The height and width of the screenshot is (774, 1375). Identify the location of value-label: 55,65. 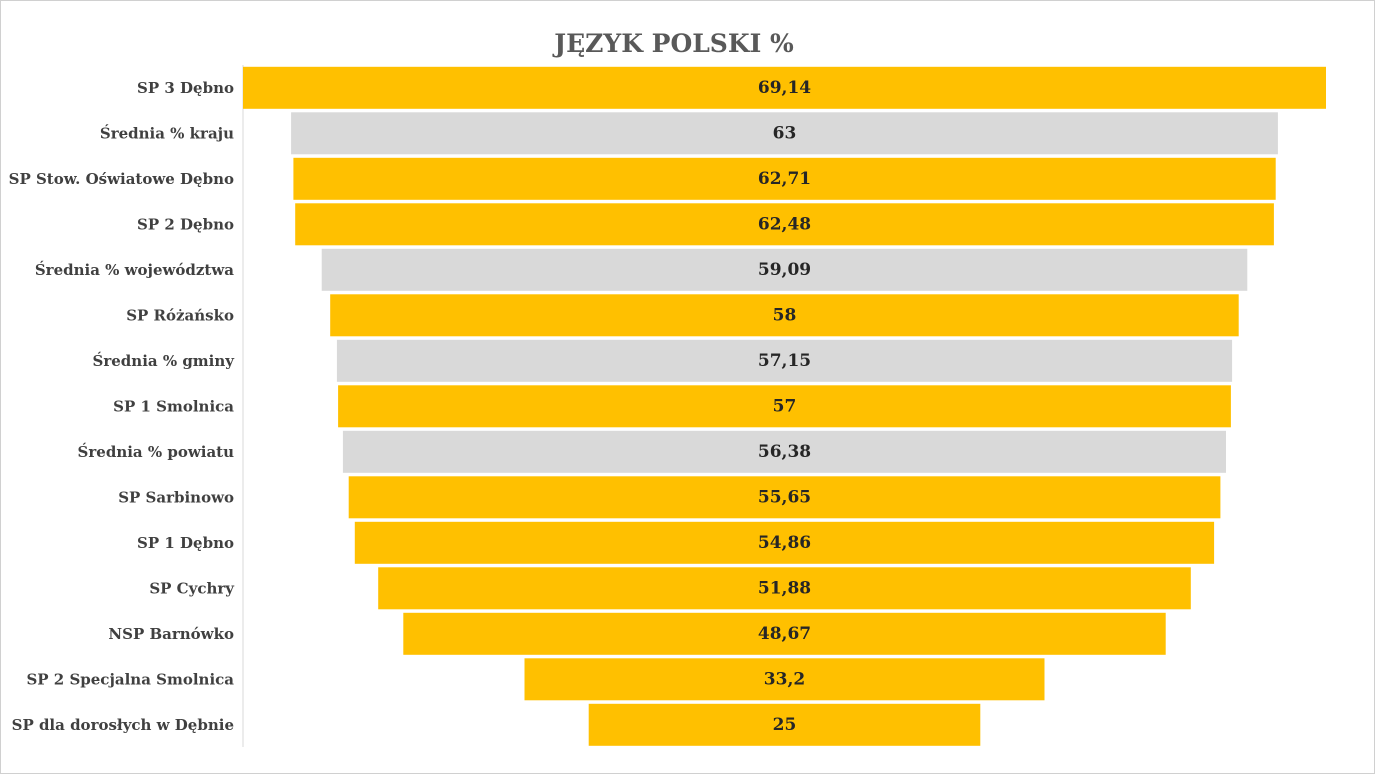
(784, 497).